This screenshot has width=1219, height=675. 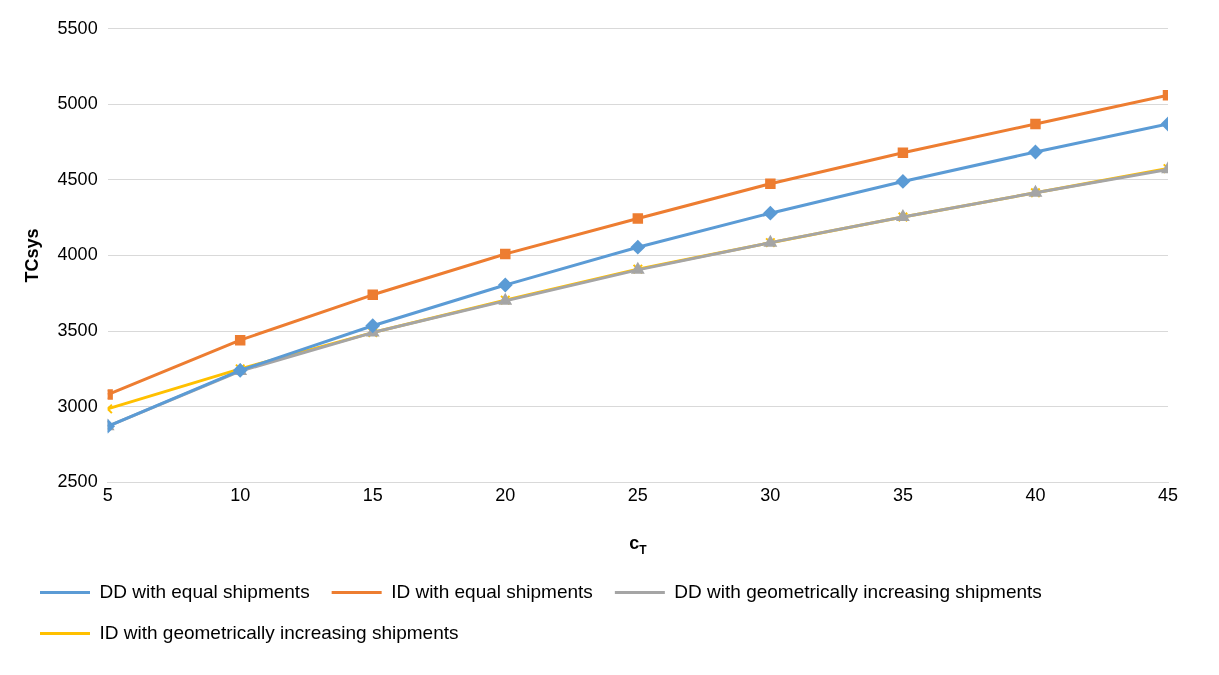 I want to click on legend-label: ID with geometrically increasing shipments, so click(x=279, y=632).